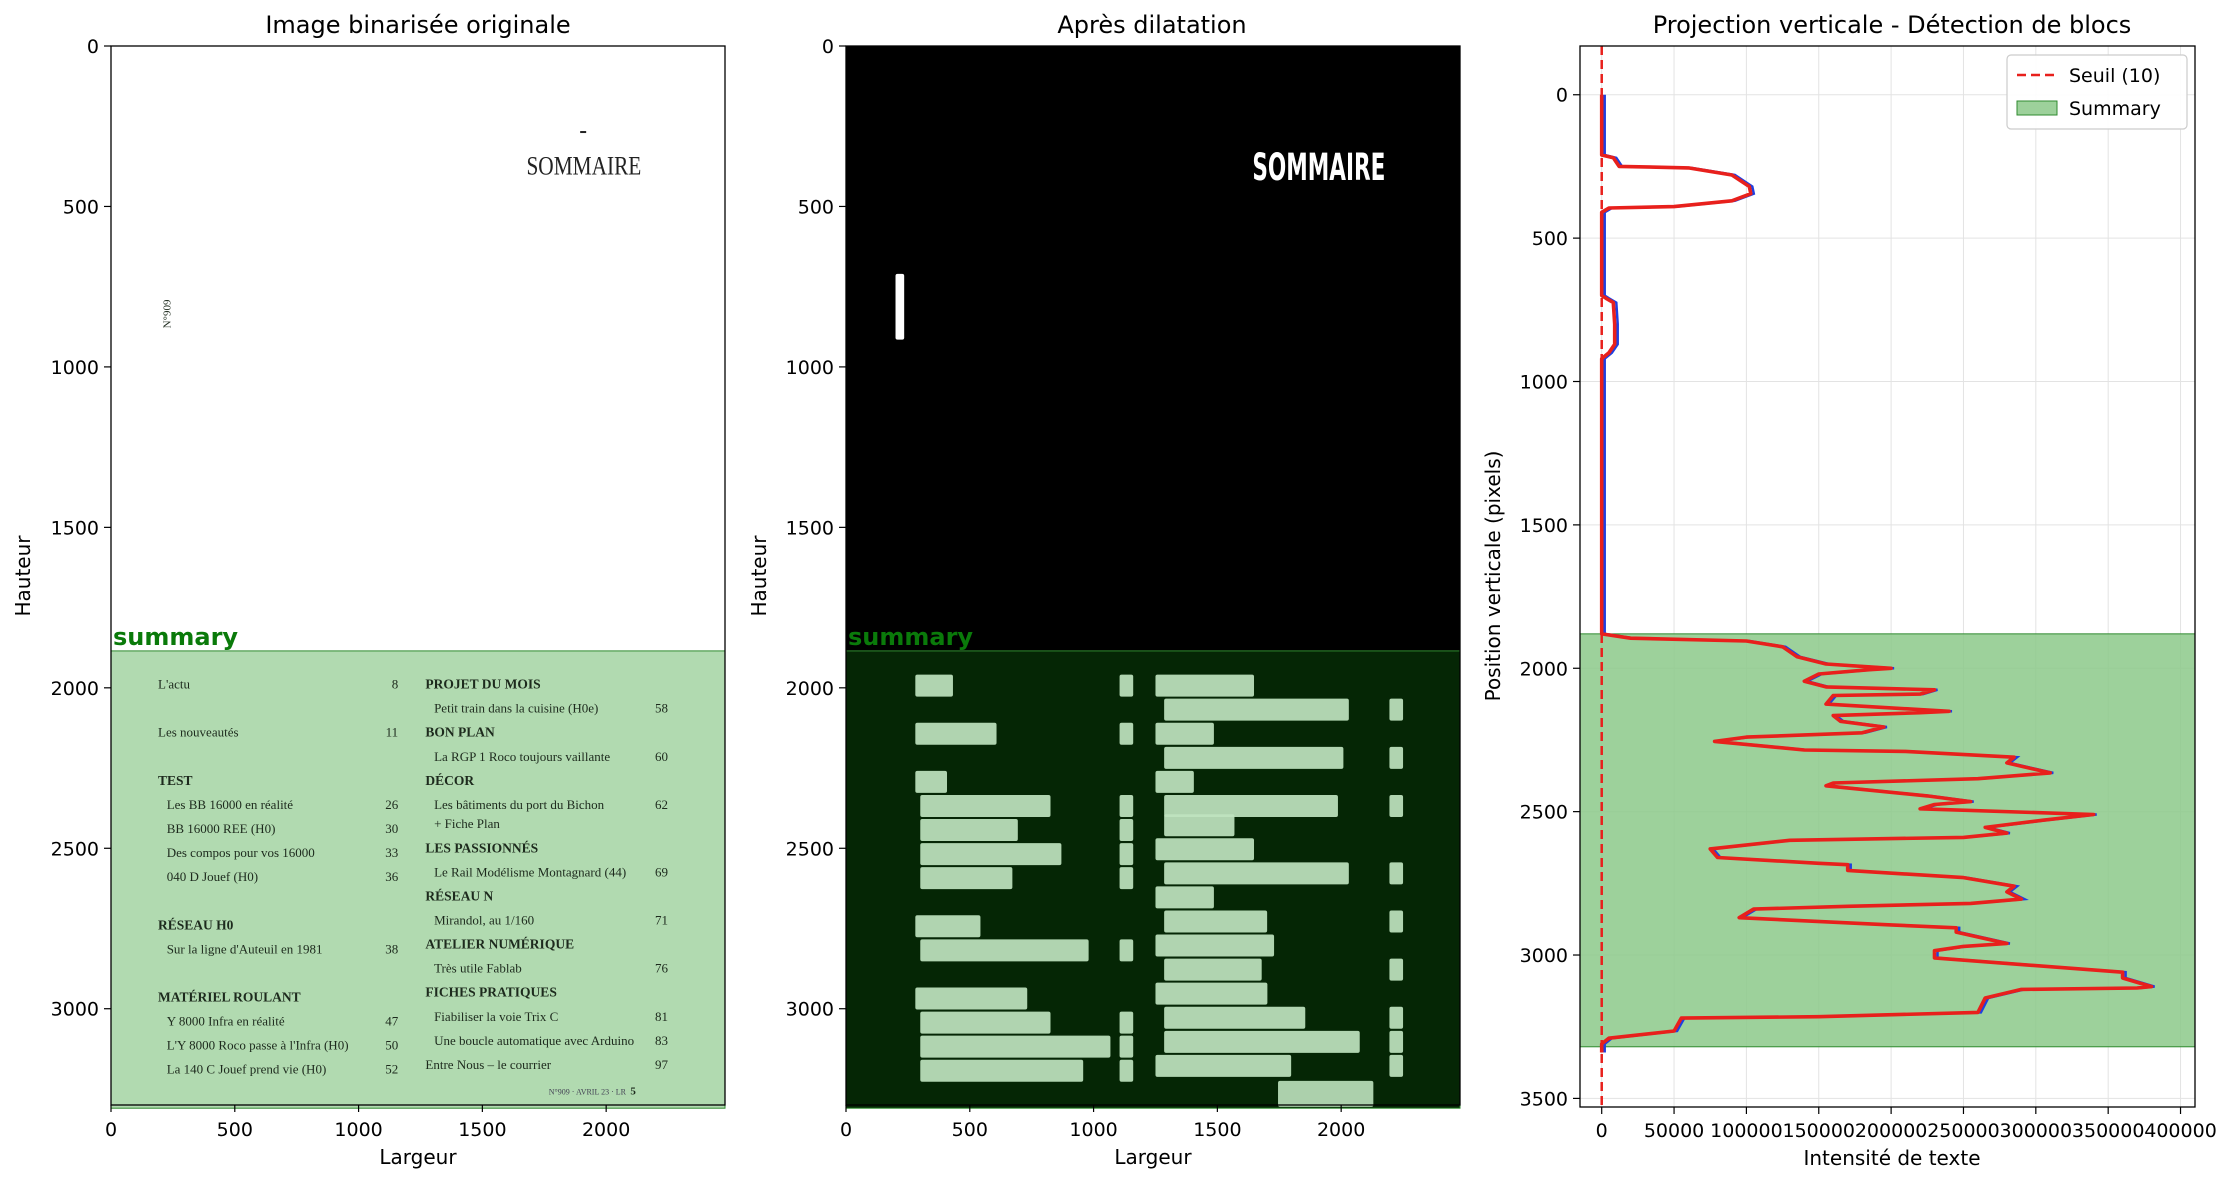  What do you see at coordinates (391, 1069) in the screenshot?
I see `toc-left-page-12: 52` at bounding box center [391, 1069].